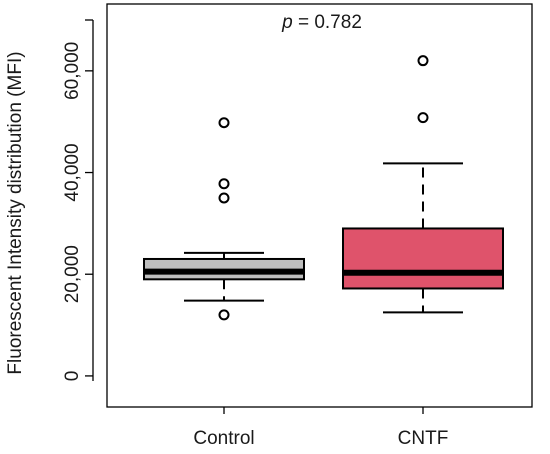 Image resolution: width=550 pixels, height=454 pixels. Describe the element at coordinates (72, 274) in the screenshot. I see `y-tick-label: 20,000` at that location.